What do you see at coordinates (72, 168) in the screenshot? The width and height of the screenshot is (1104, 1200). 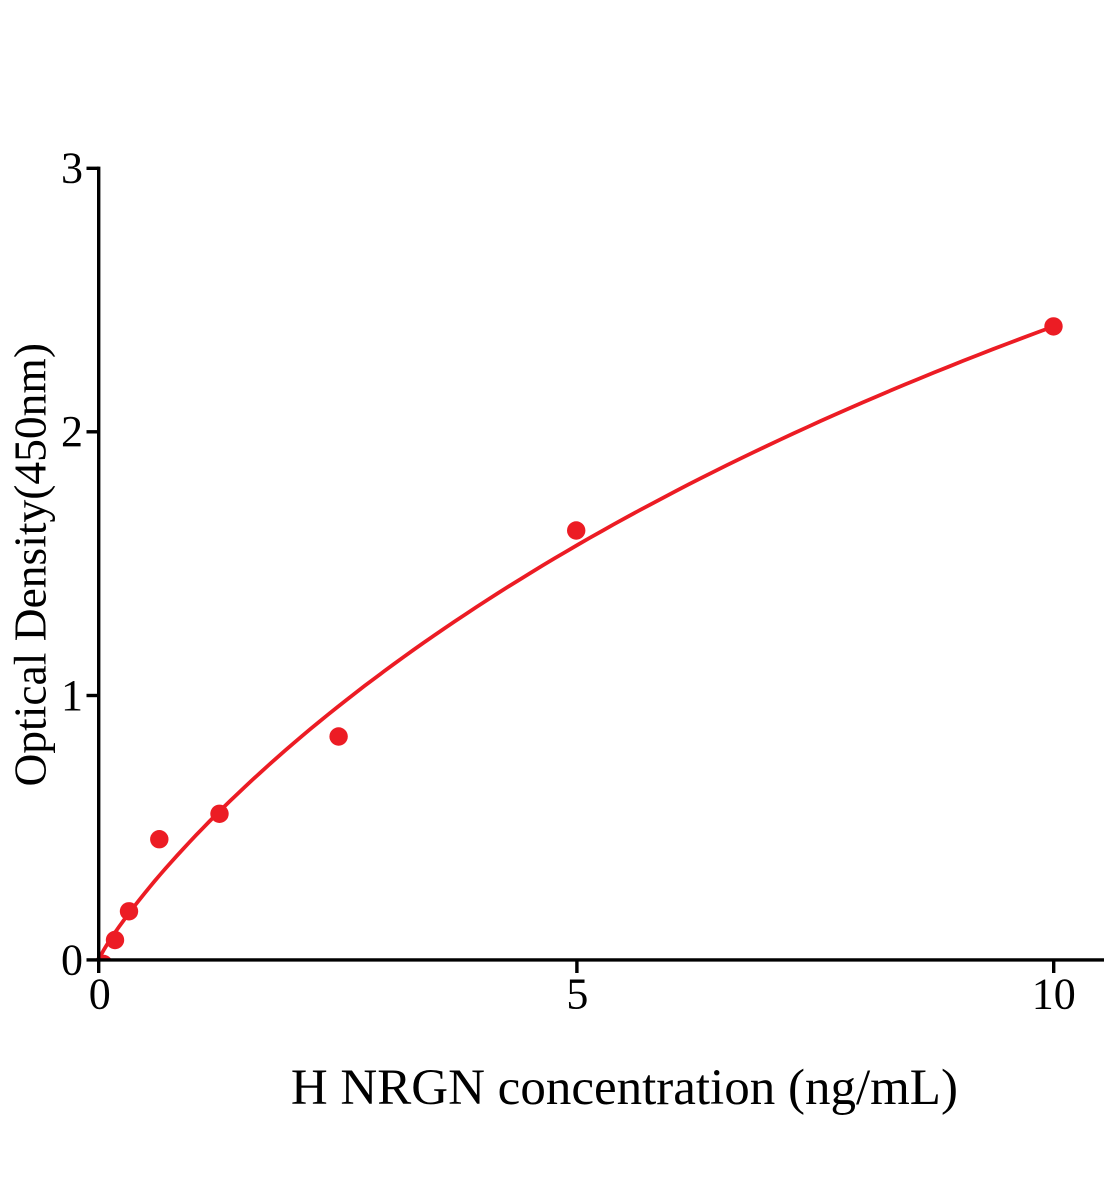 I see `svg-text: 3` at bounding box center [72, 168].